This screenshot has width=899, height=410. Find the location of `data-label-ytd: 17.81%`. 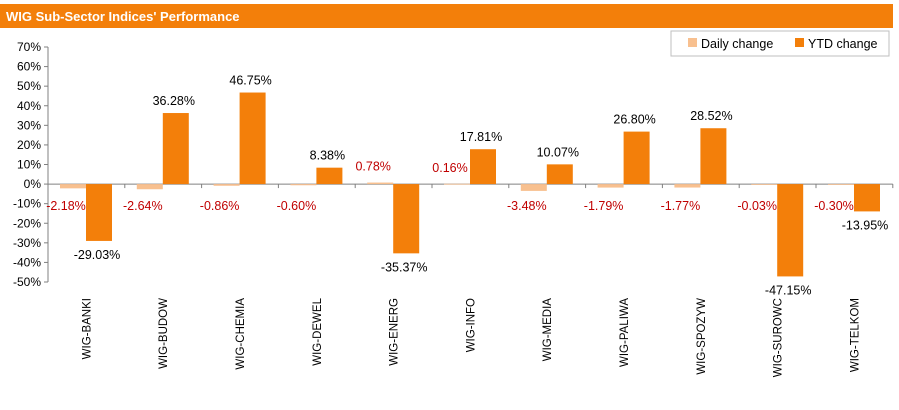

data-label-ytd: 17.81% is located at coordinates (481, 137).